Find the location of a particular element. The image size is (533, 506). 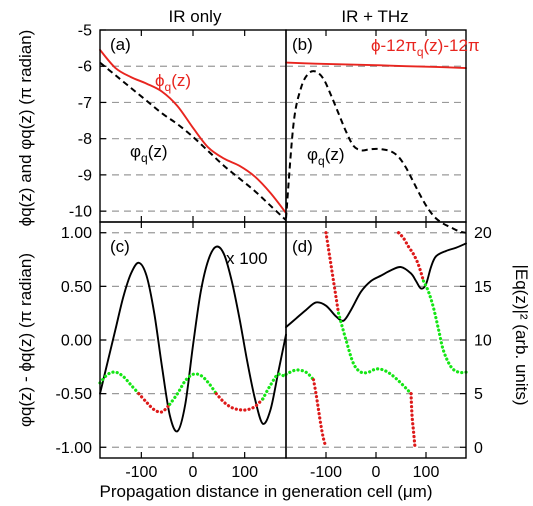

y-tick-label-c-0: -1.00 is located at coordinates (74, 448).